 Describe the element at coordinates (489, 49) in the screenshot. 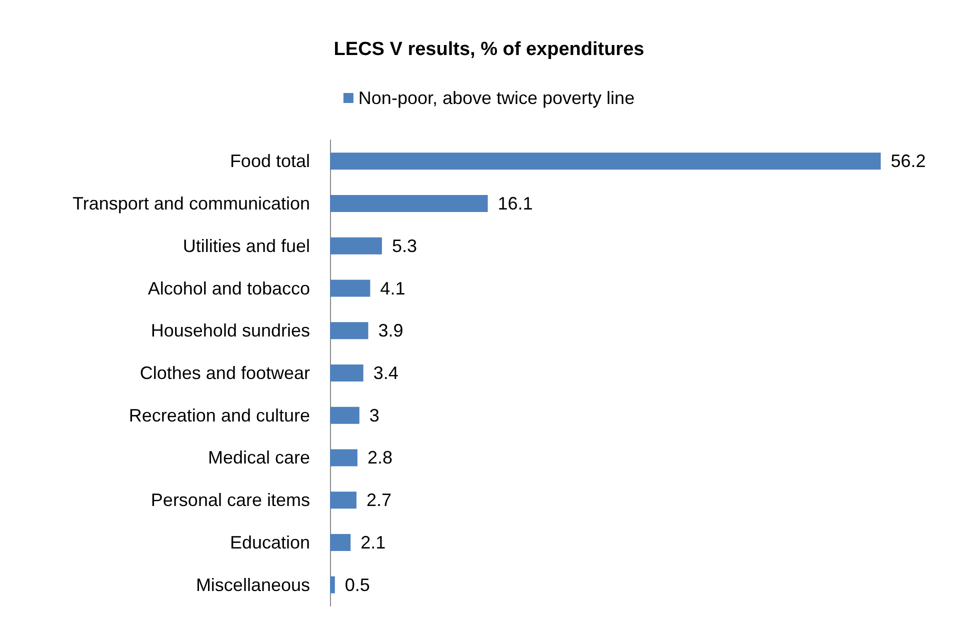

I see `chart-title: LECS V results, % of expenditures` at that location.